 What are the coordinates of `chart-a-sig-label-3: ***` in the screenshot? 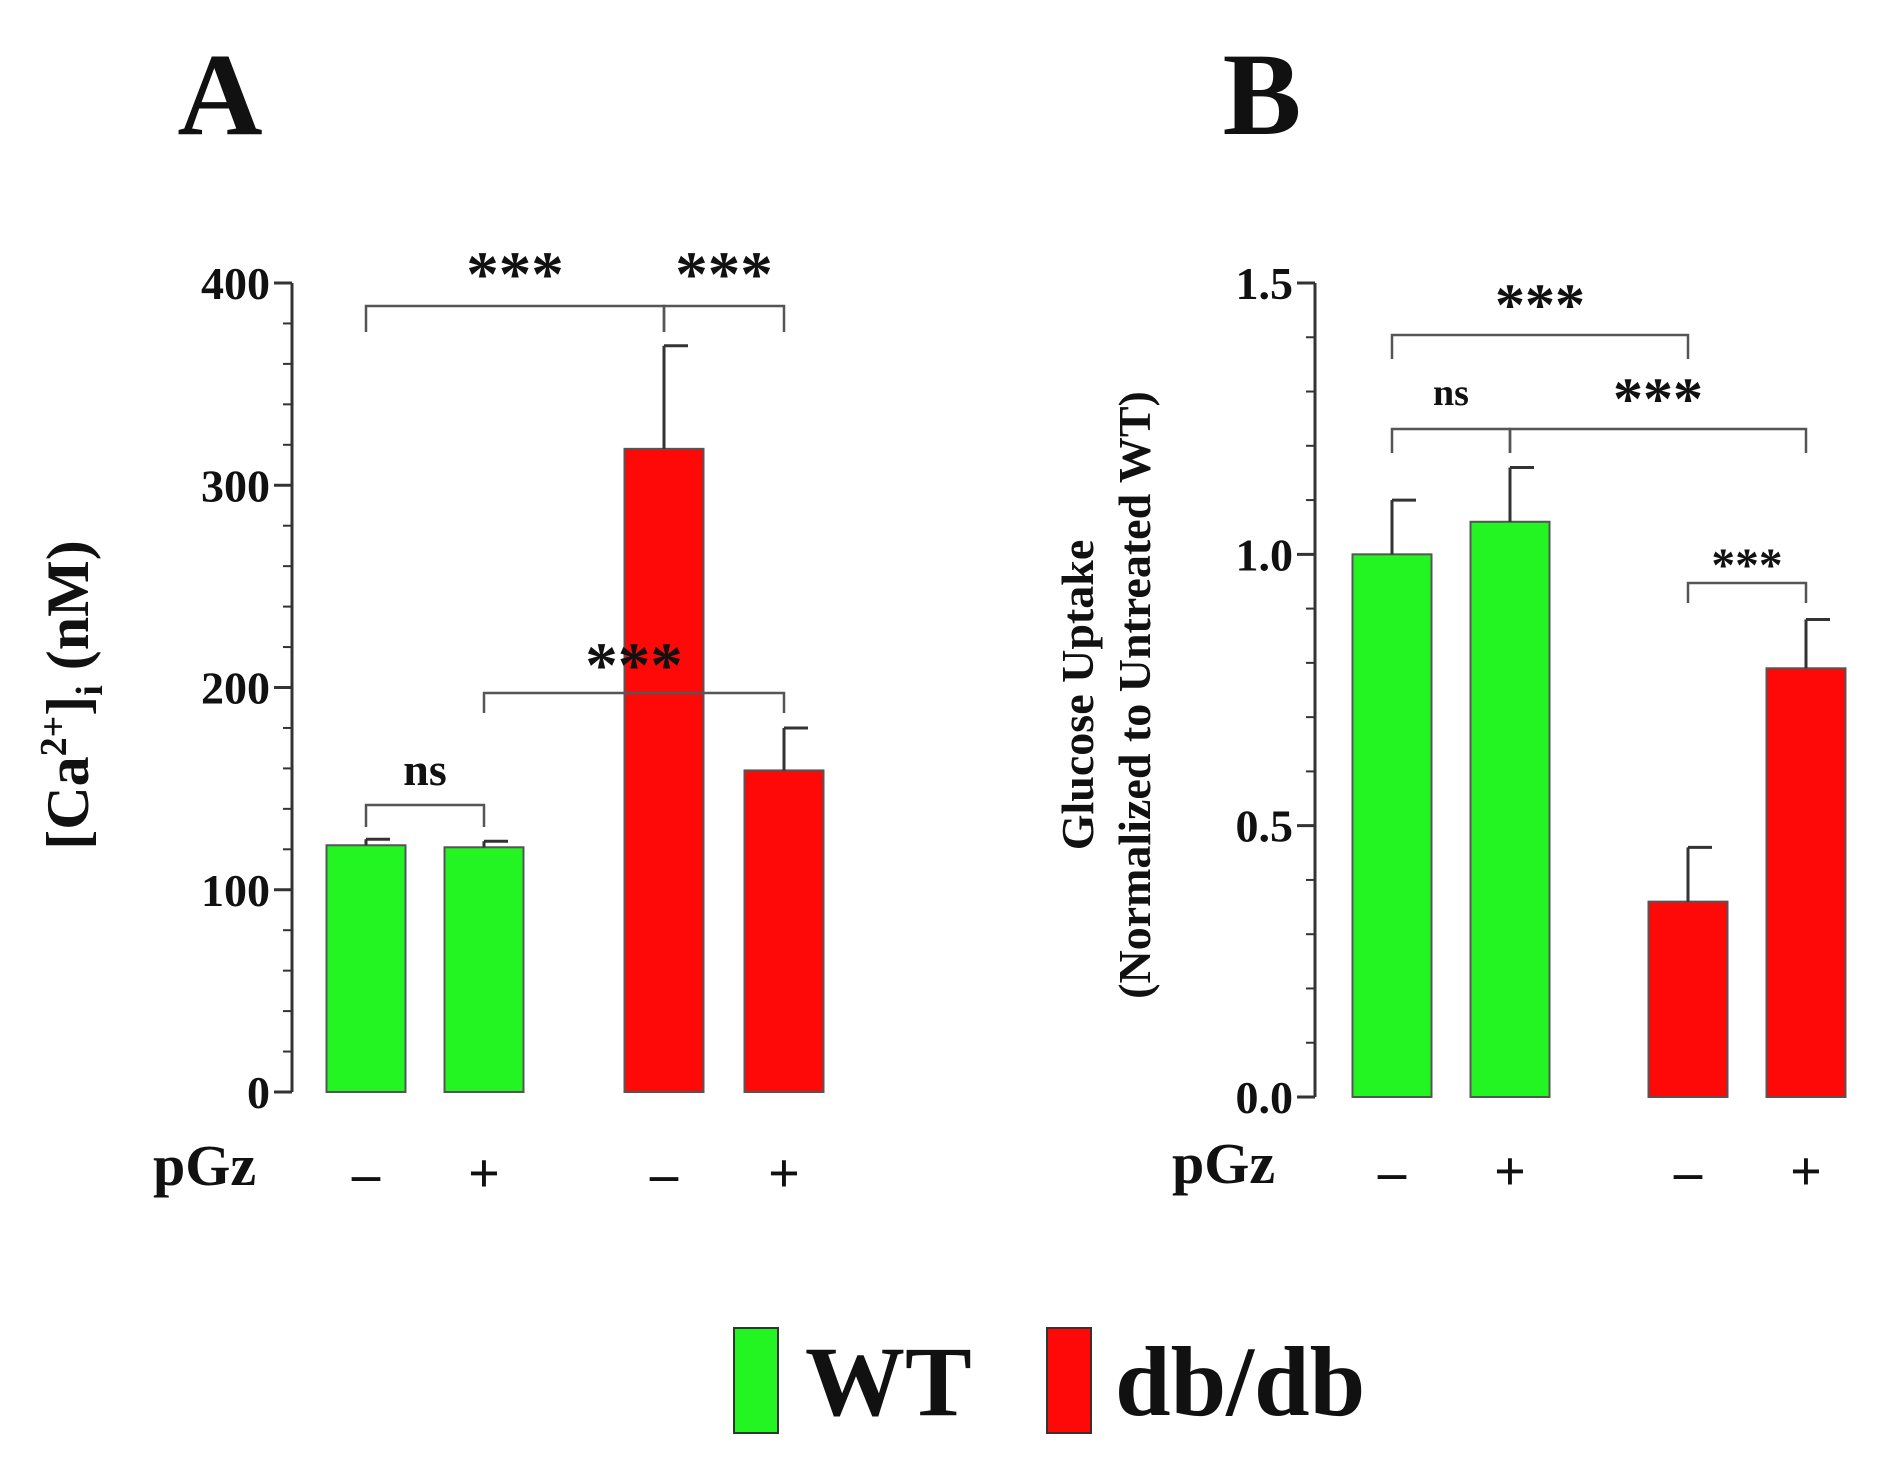 It's located at (634, 666).